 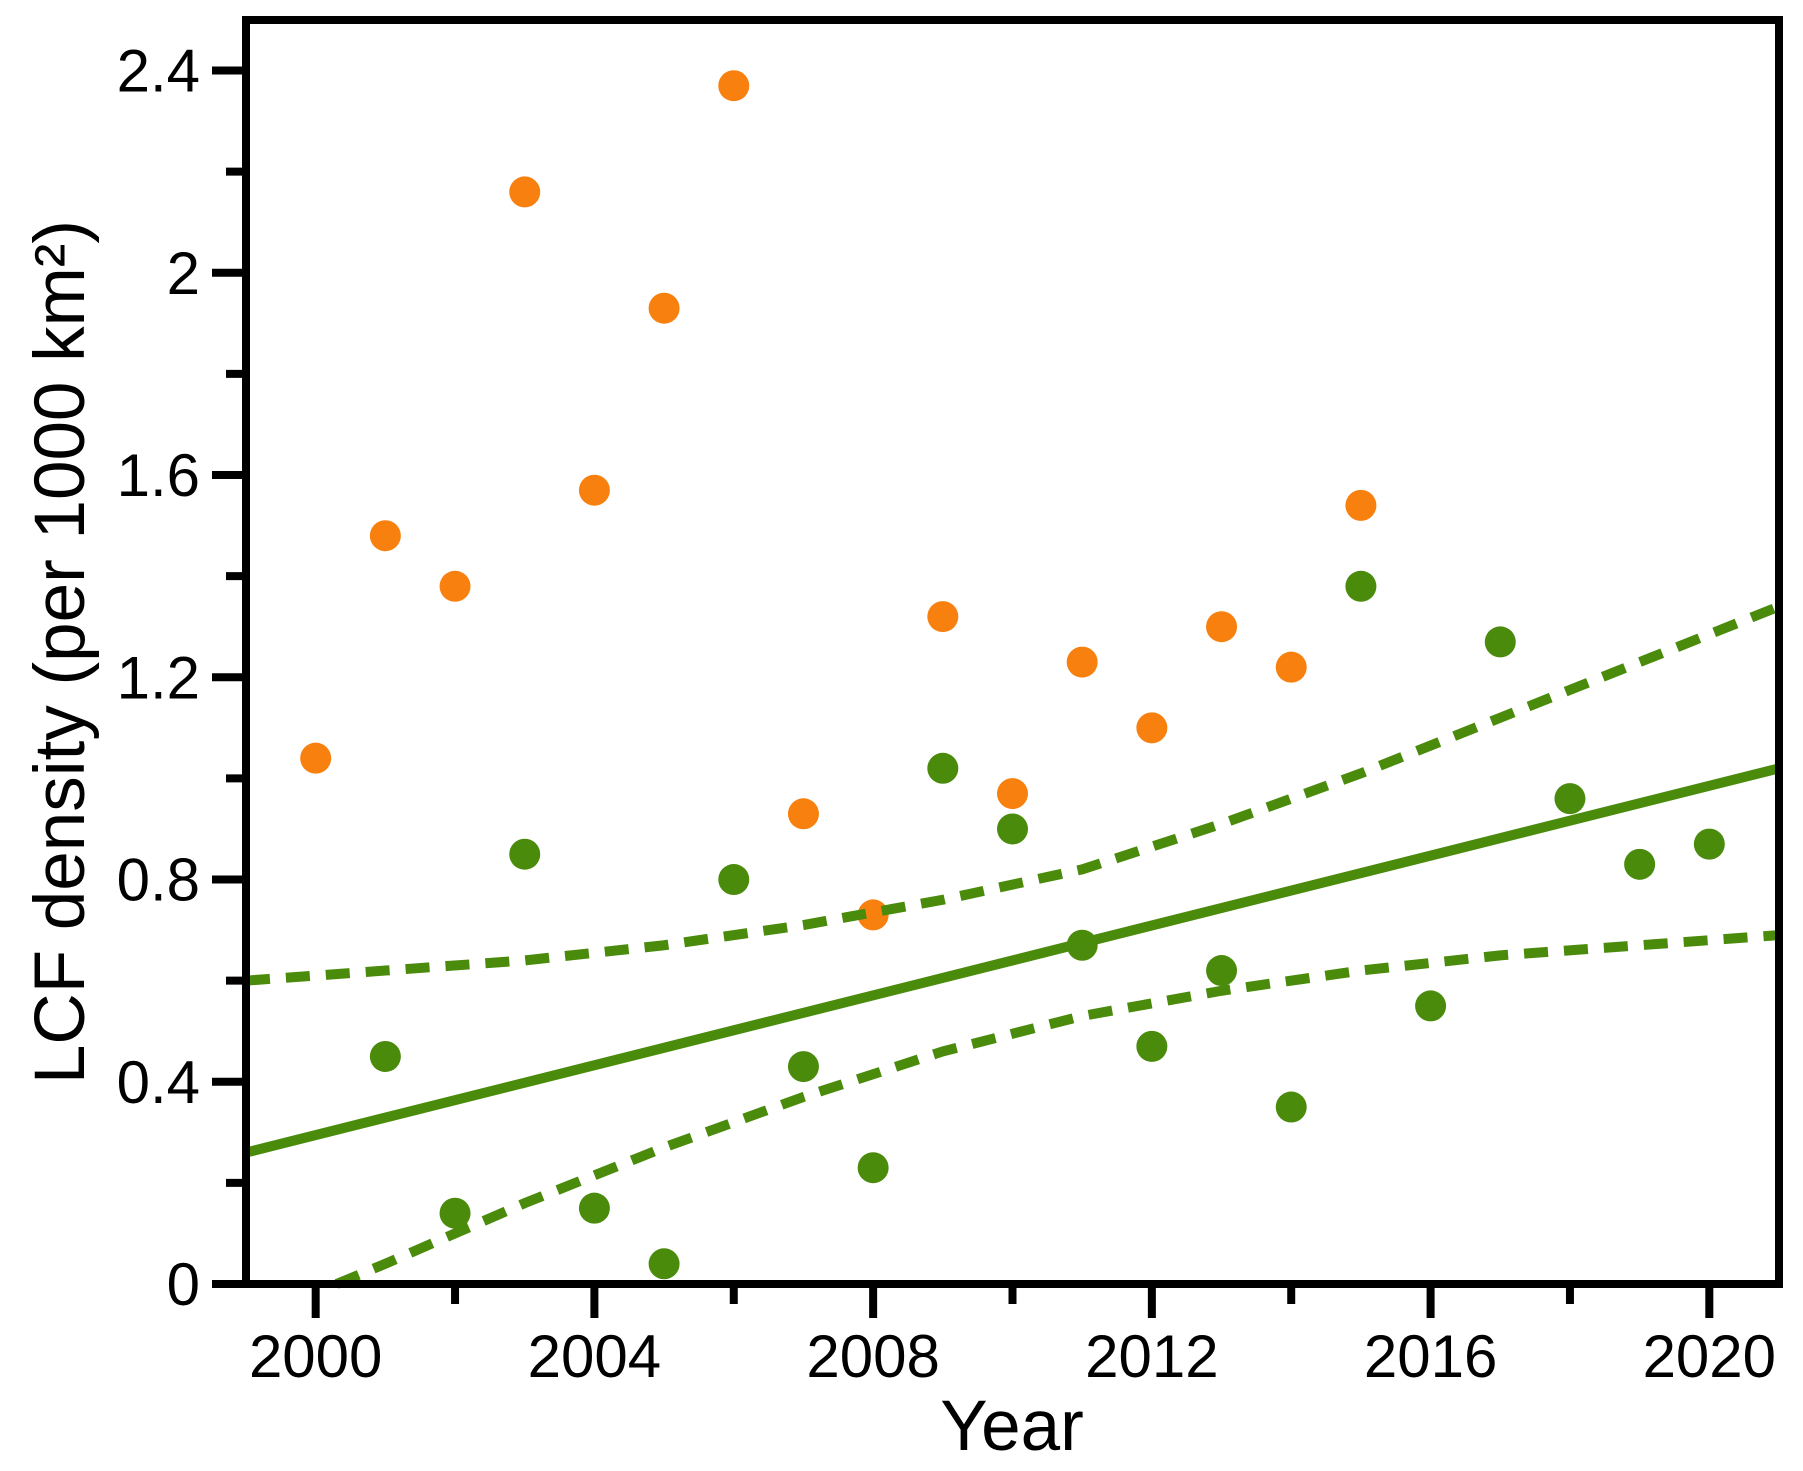 What do you see at coordinates (594, 1208) in the screenshot?
I see `point-lcf-density-green-2004` at bounding box center [594, 1208].